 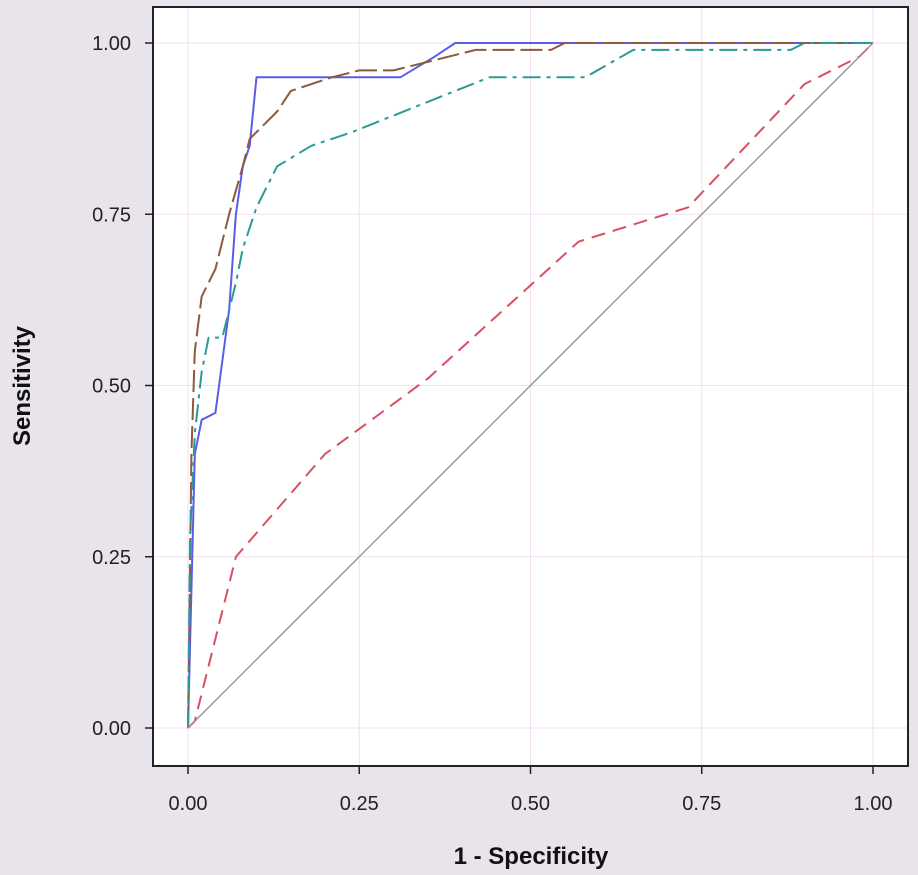 What do you see at coordinates (111, 387) in the screenshot?
I see `y-tick-label: 0.50` at bounding box center [111, 387].